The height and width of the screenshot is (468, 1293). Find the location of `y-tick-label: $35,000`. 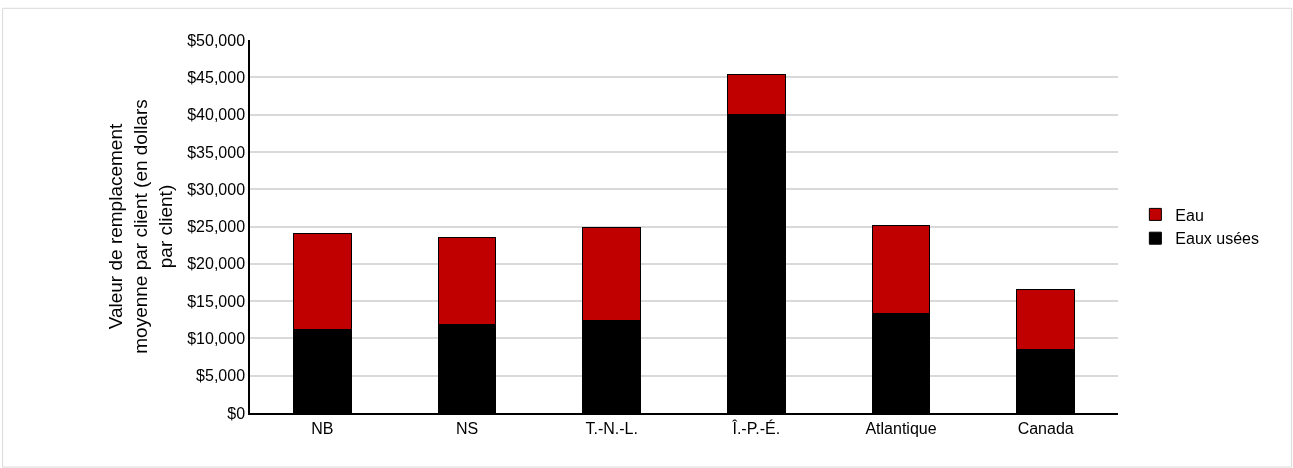

y-tick-label: $35,000 is located at coordinates (216, 152).